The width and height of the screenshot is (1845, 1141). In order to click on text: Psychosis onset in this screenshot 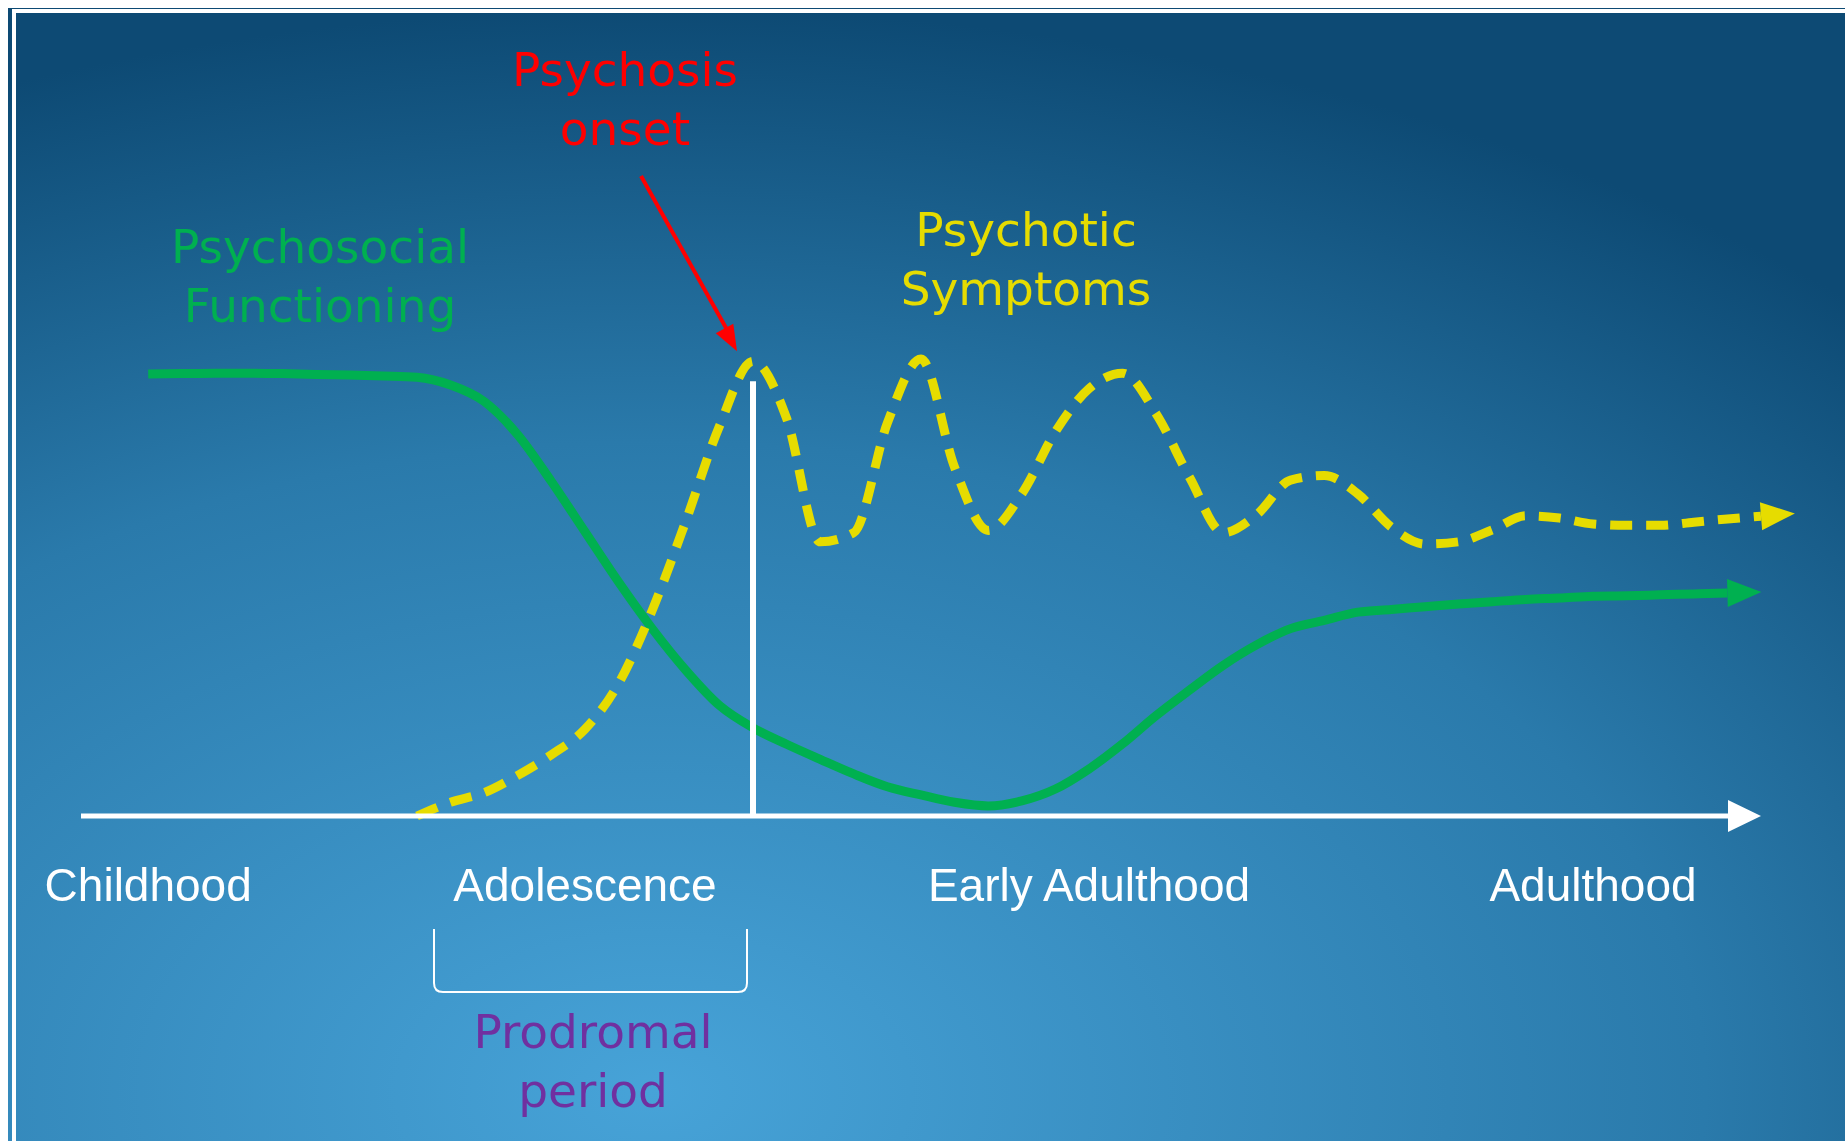, I will do `click(625, 99)`.